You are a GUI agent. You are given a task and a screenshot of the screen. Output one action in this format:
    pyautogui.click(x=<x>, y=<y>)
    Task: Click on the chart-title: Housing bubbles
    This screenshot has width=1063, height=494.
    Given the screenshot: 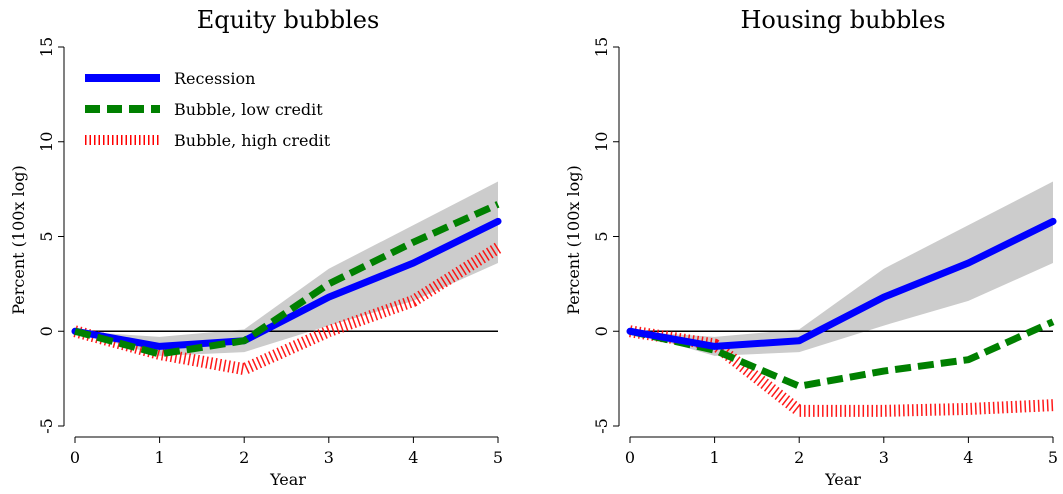 What is the action you would take?
    pyautogui.click(x=842, y=20)
    